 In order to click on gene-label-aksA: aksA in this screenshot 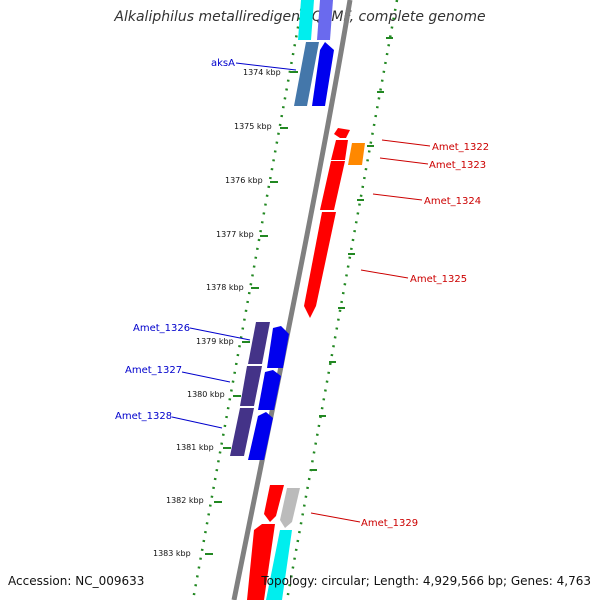, I will do `click(223, 63)`.